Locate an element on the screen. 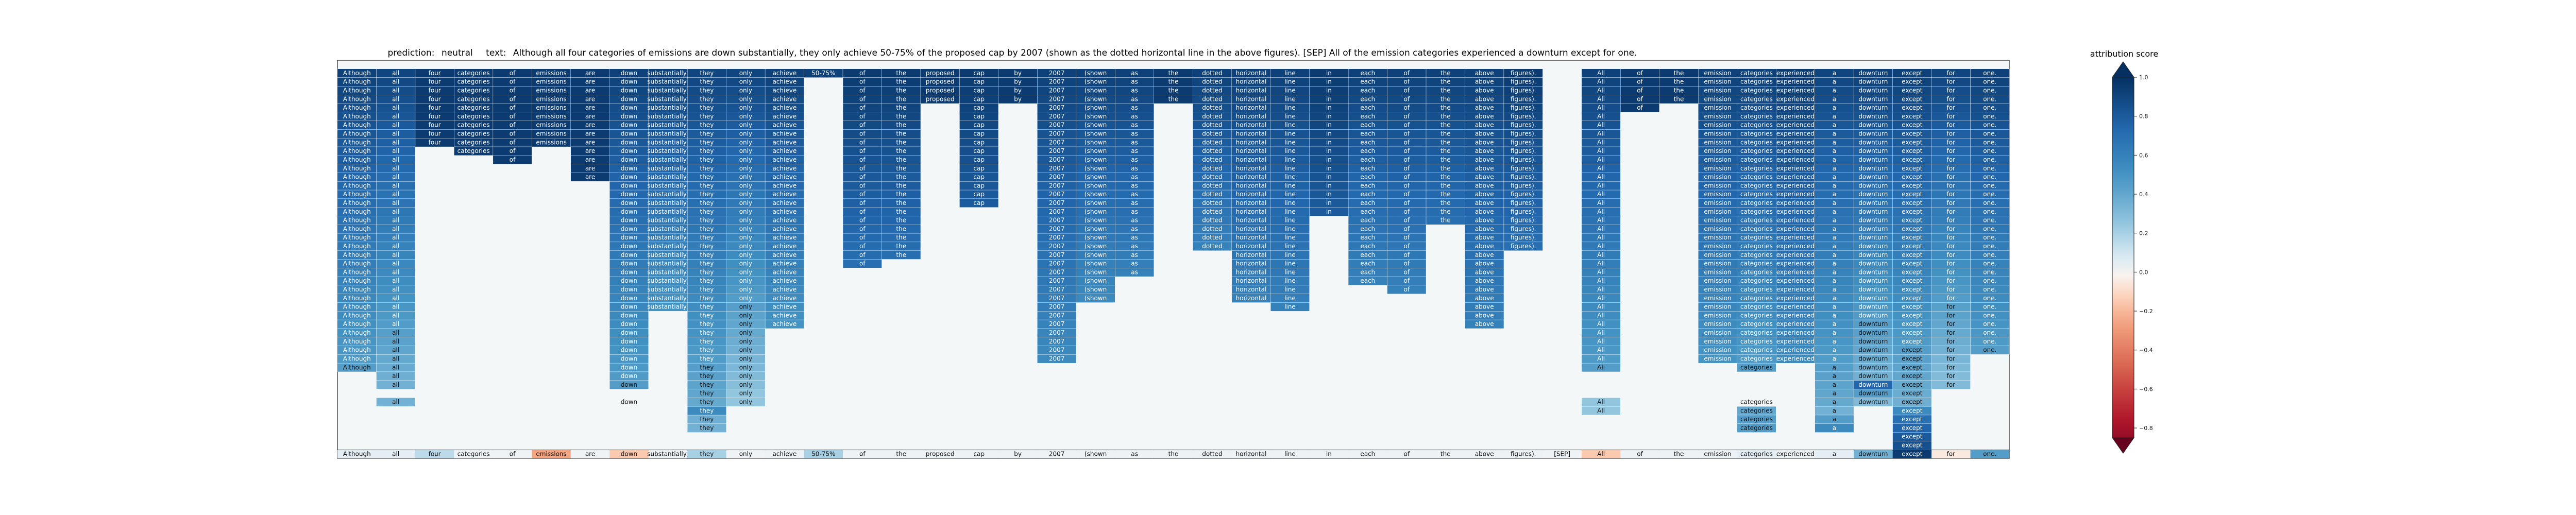 The image size is (2576, 515). heatmap-cell-label: each is located at coordinates (1367, 203).